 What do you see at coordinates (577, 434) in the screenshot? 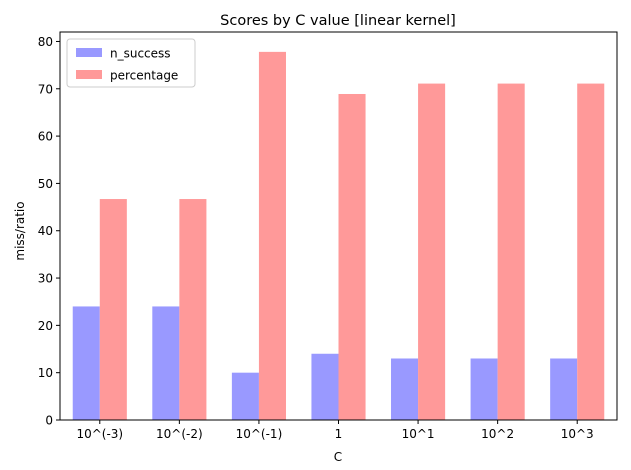
I see `x-tick-label: 10^3` at bounding box center [577, 434].